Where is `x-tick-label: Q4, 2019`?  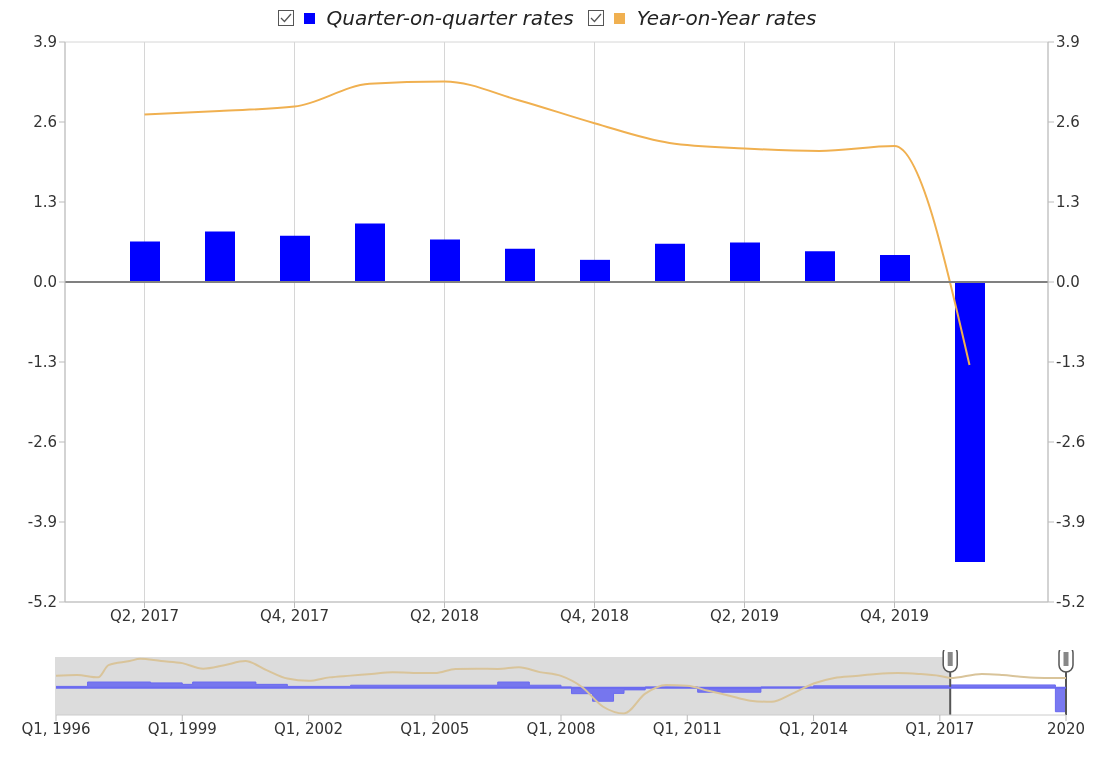 x-tick-label: Q4, 2019 is located at coordinates (894, 615).